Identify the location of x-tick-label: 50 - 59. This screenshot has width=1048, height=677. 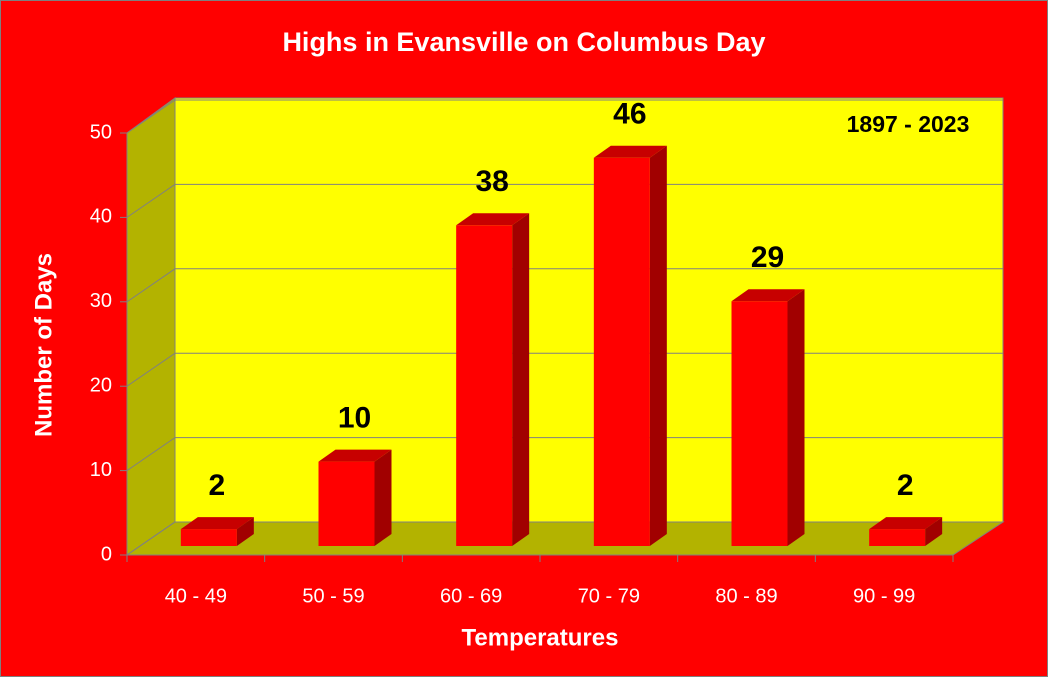
(333, 596).